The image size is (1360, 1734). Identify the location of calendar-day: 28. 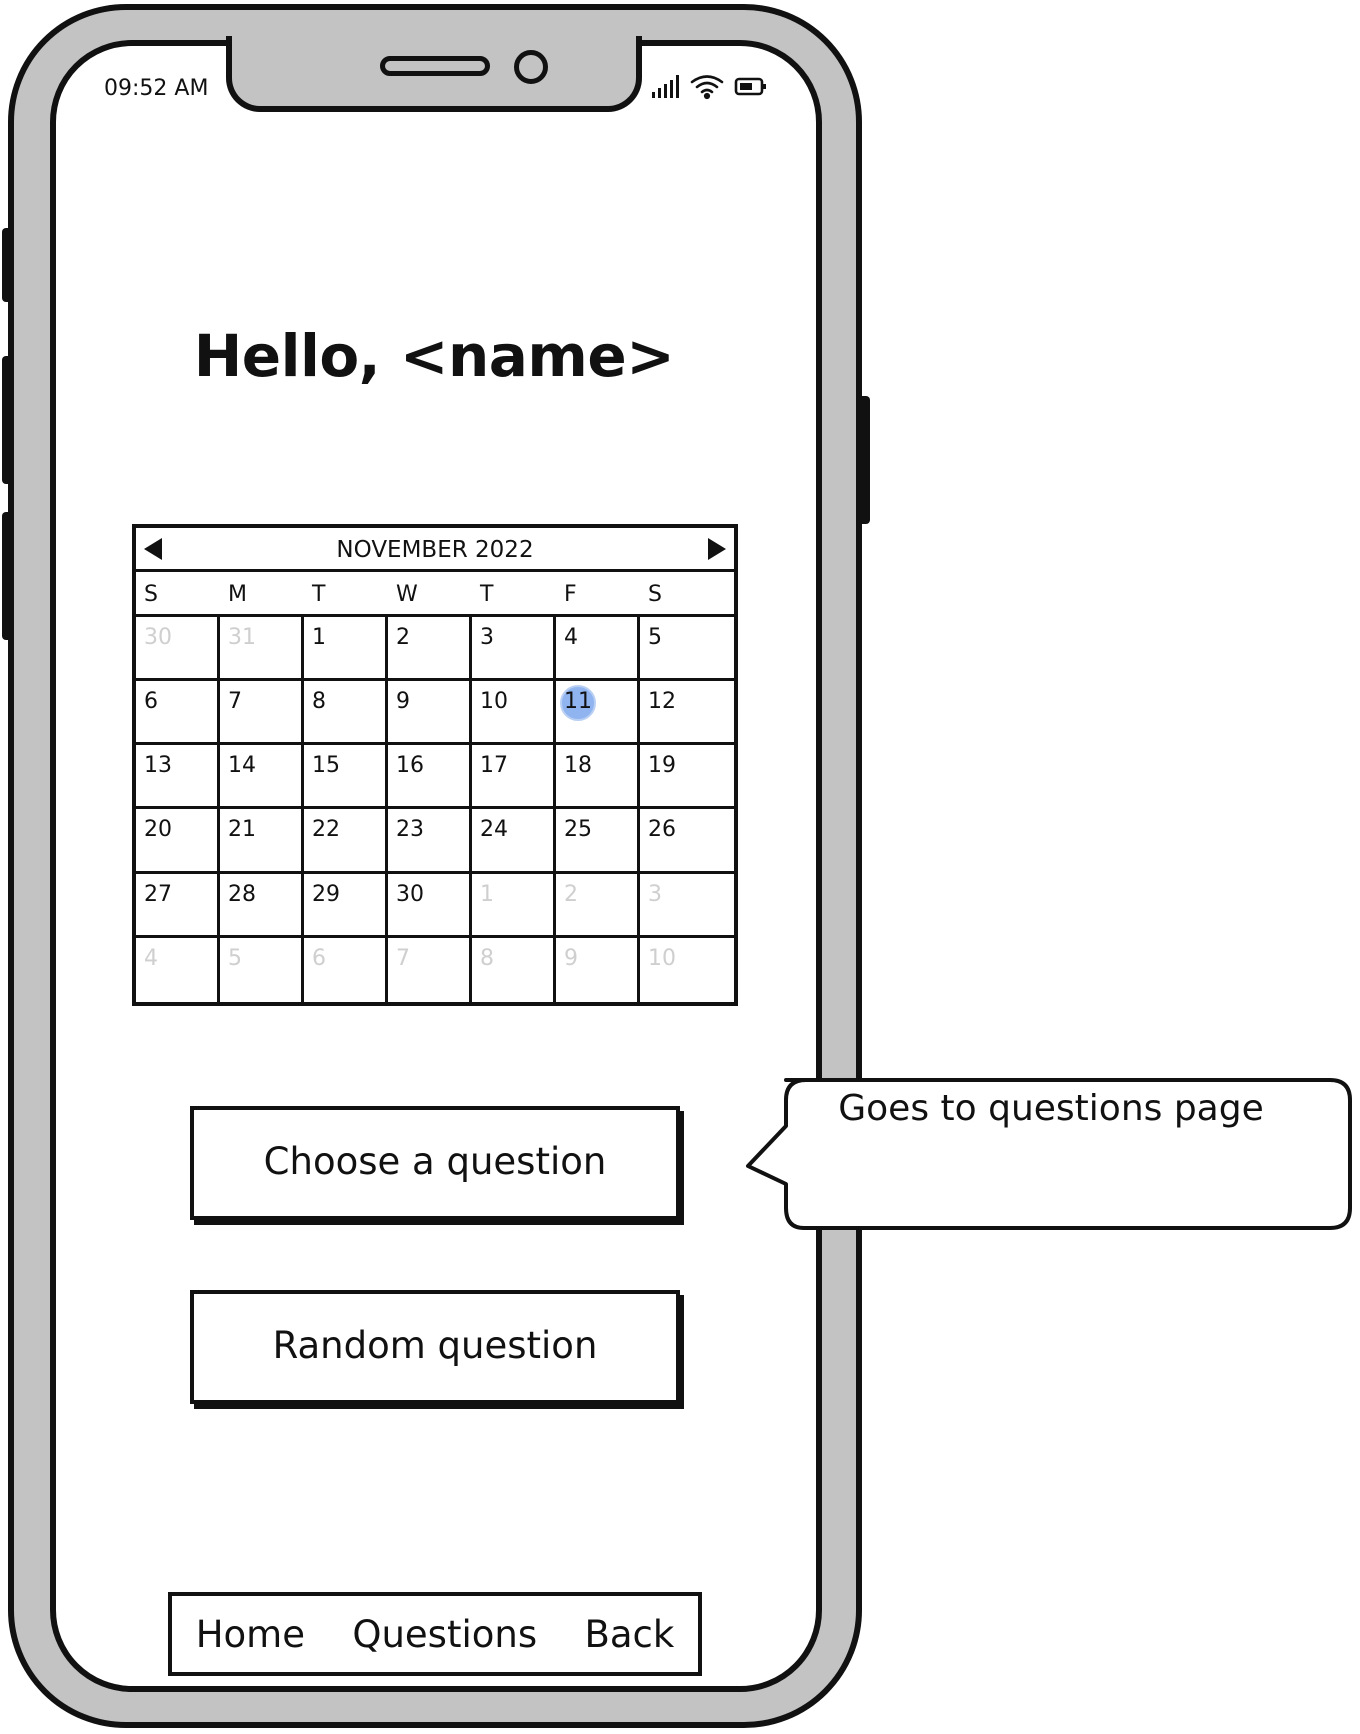
(262, 905).